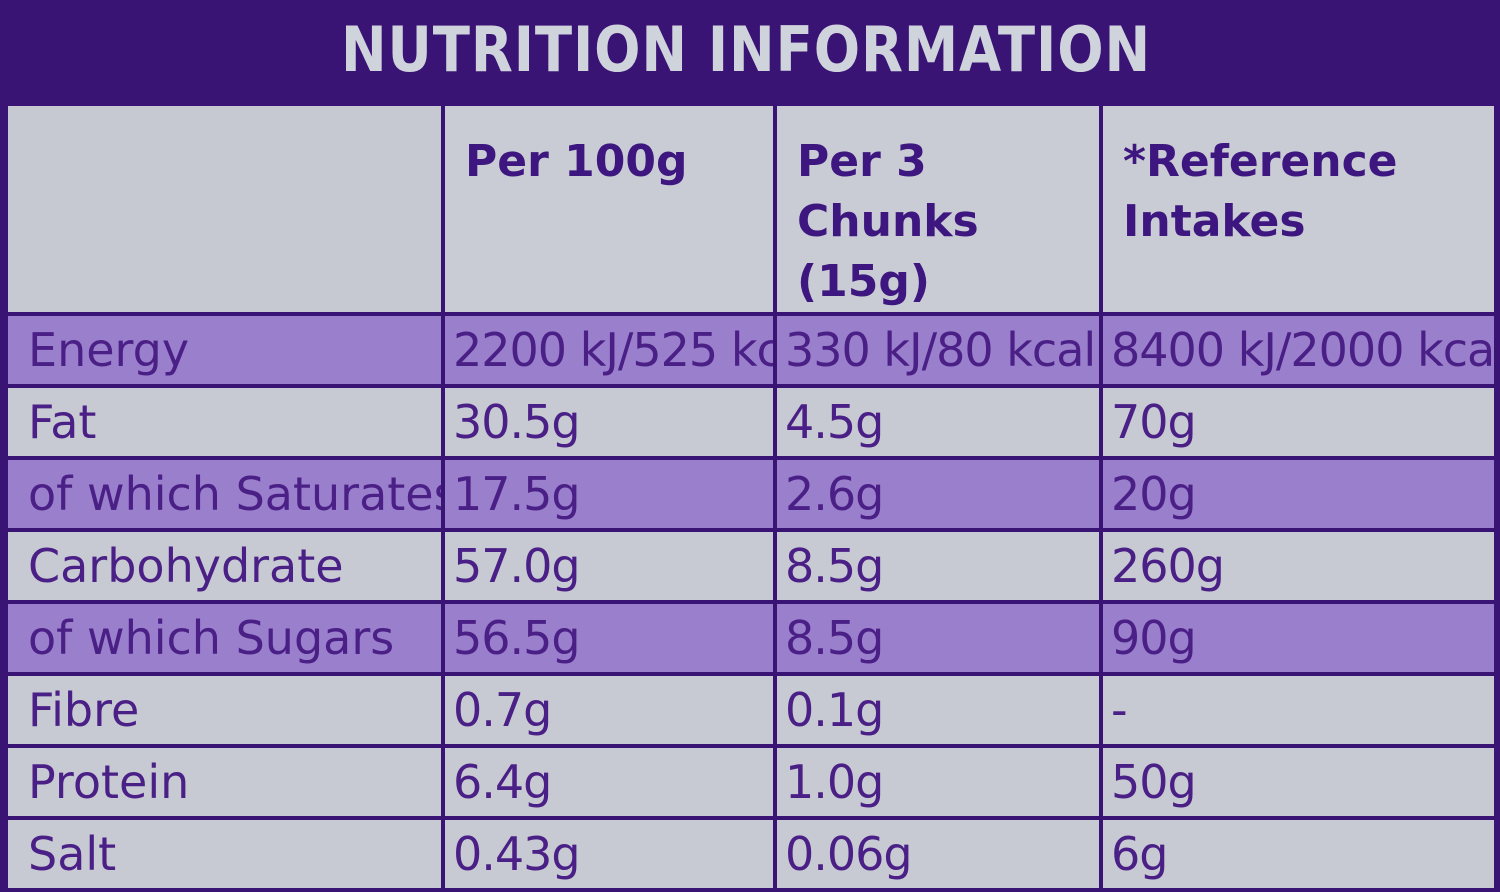 The height and width of the screenshot is (892, 1500). I want to click on value-per-100g: 30.5g, so click(609, 422).